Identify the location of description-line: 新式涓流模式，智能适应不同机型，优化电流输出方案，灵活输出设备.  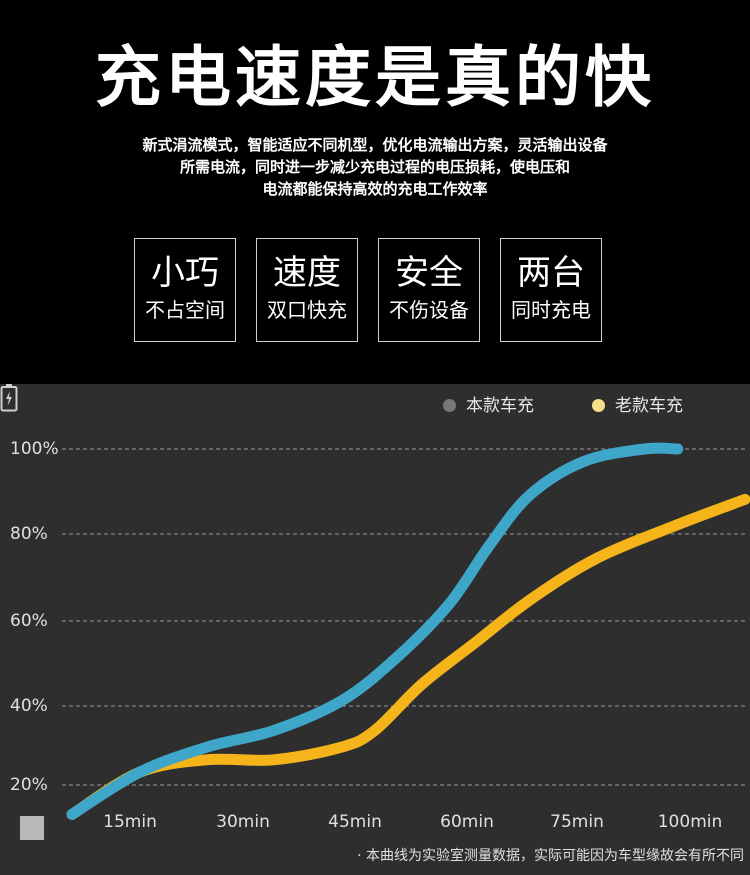
(375, 145).